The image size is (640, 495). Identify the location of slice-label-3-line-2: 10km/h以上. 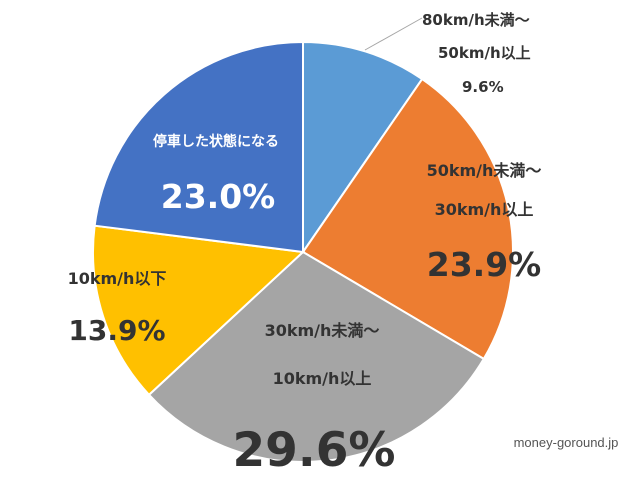
(322, 378).